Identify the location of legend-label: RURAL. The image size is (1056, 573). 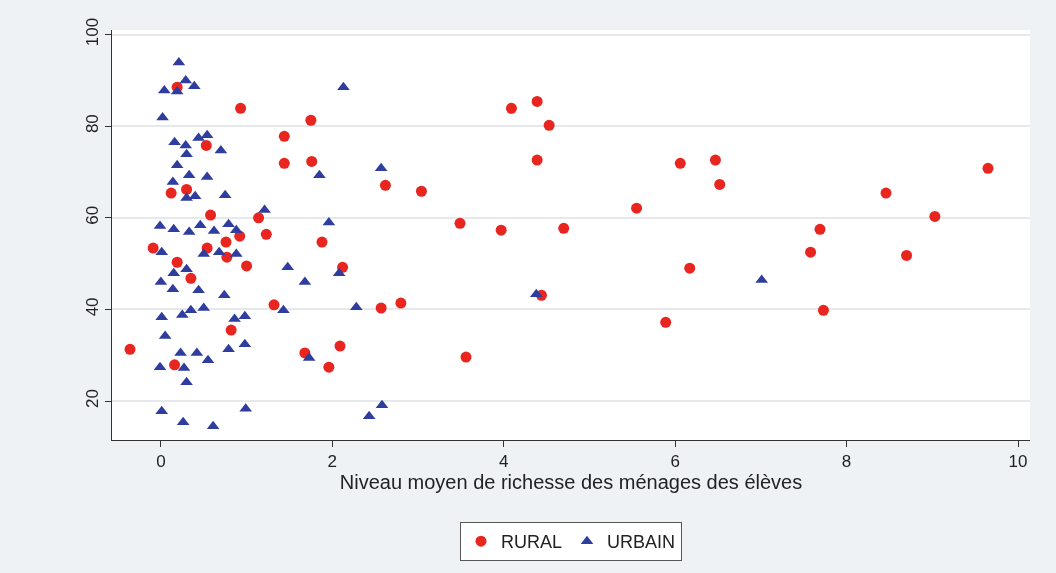
(532, 542).